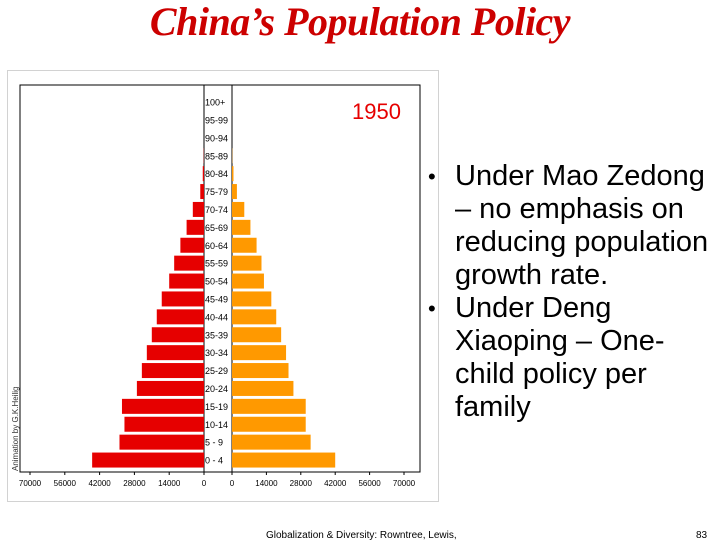 This screenshot has height=541, width=720. Describe the element at coordinates (169, 483) in the screenshot. I see `left-tick-label: 14000` at that location.